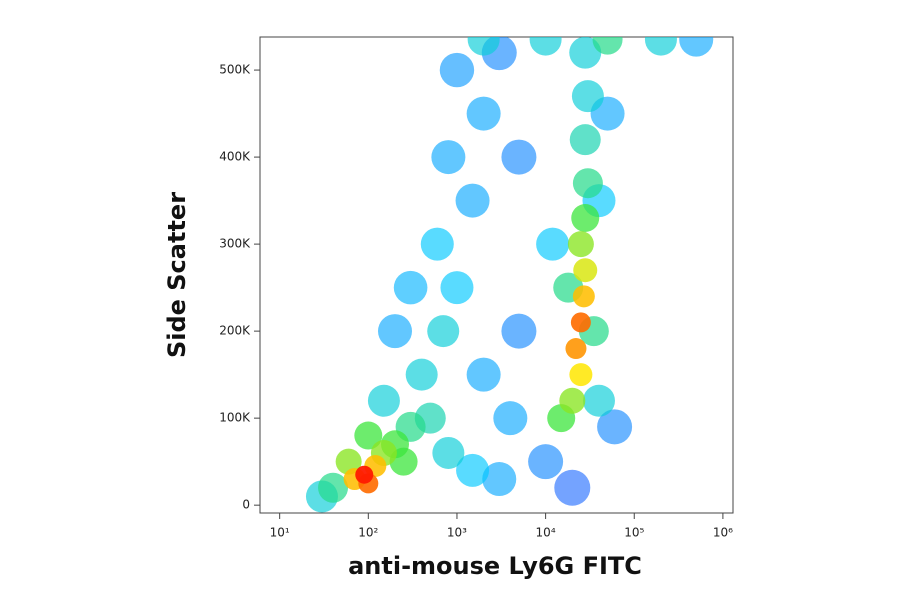  What do you see at coordinates (177, 275) in the screenshot?
I see `y-axis-label: Side Scatter` at bounding box center [177, 275].